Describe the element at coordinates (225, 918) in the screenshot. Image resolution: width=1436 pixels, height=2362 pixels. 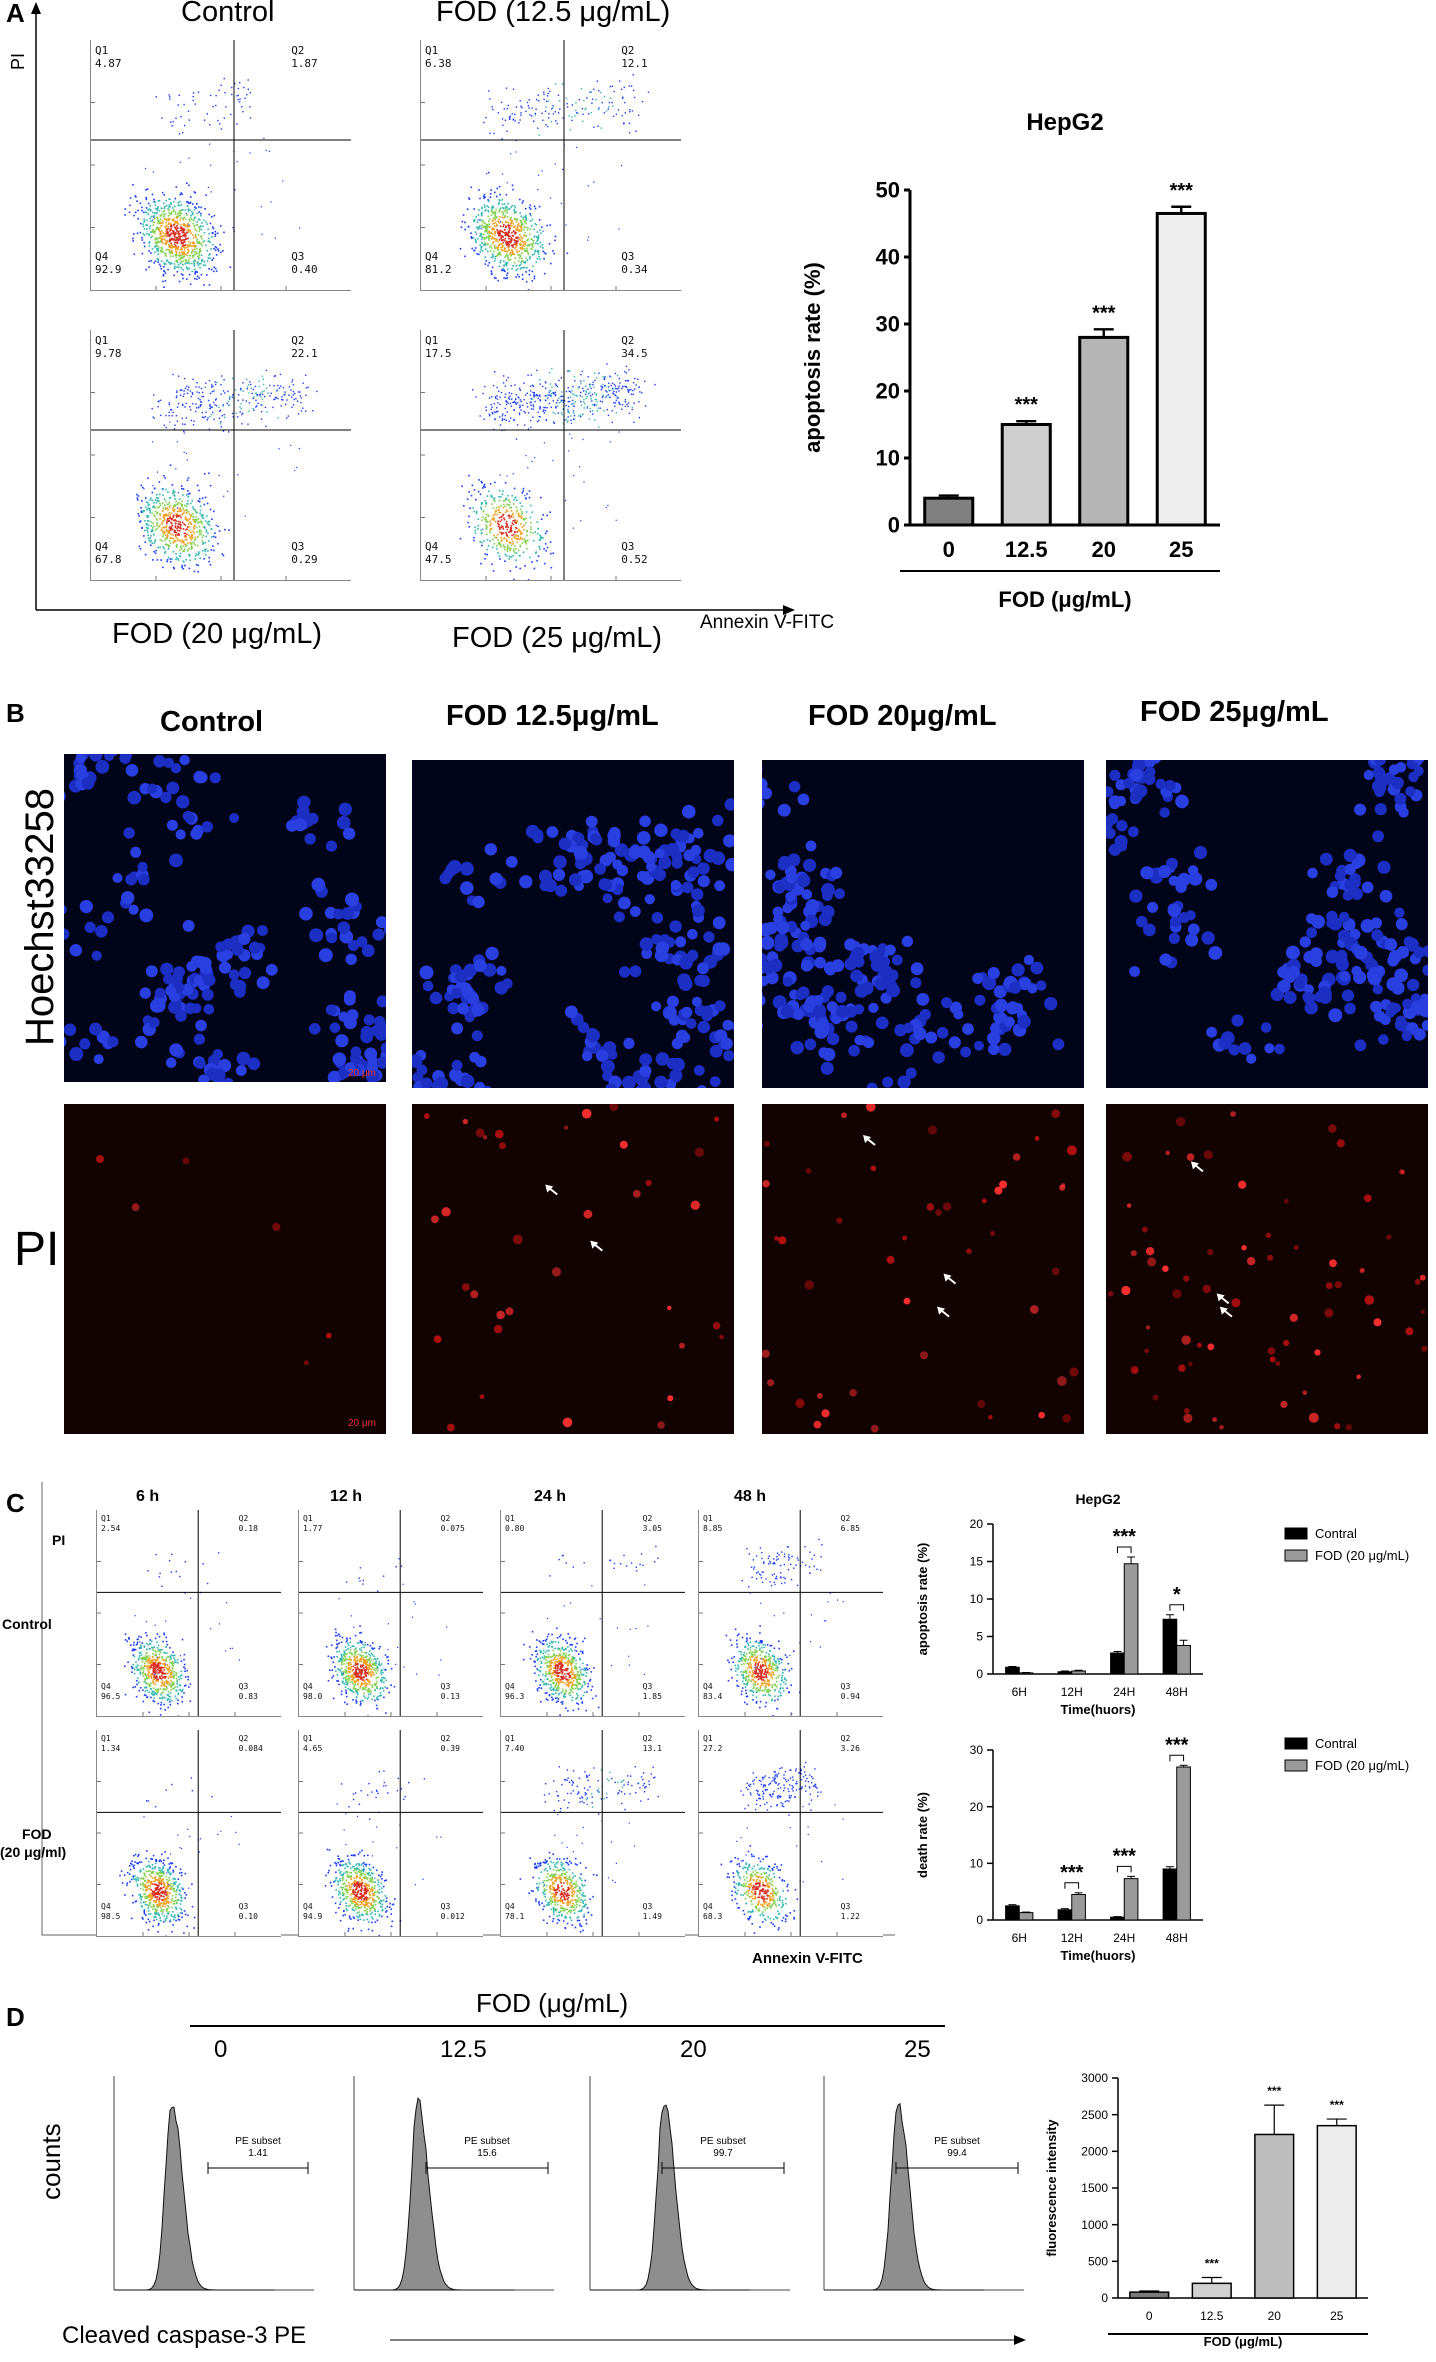
I see `hoechst-image-control` at that location.